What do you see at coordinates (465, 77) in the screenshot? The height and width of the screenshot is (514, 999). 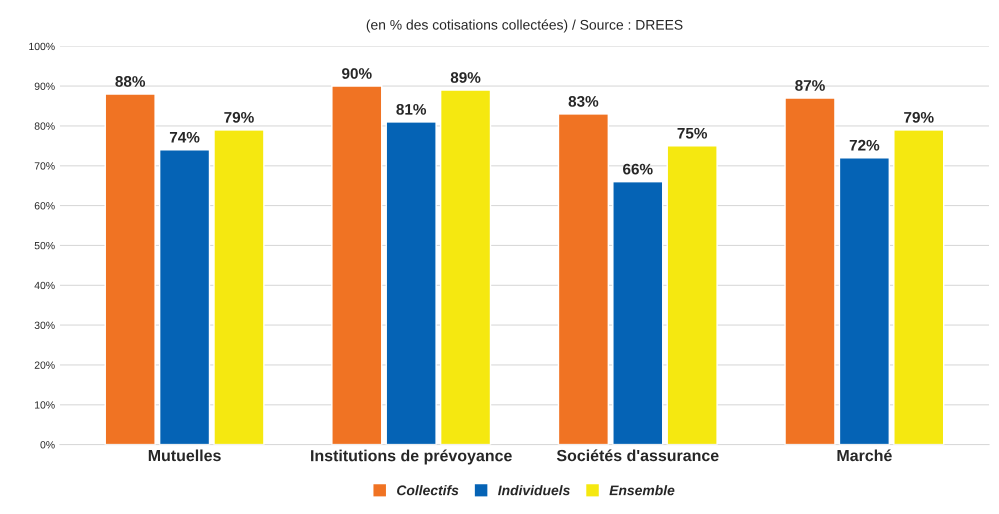 I see `data-label: 89%` at bounding box center [465, 77].